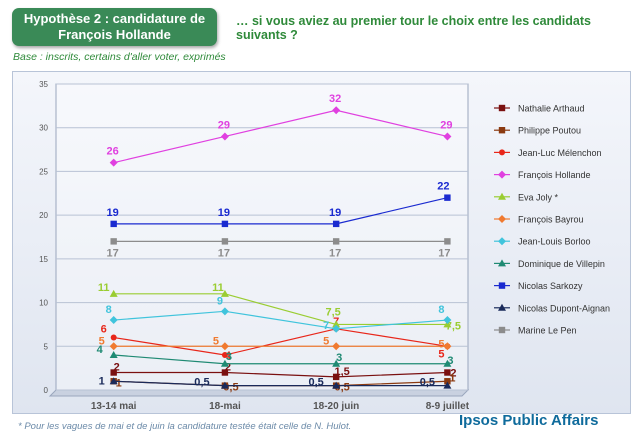  What do you see at coordinates (441, 354) in the screenshot?
I see `data-label-jean-luc-m-lenchon-3: 5` at bounding box center [441, 354].